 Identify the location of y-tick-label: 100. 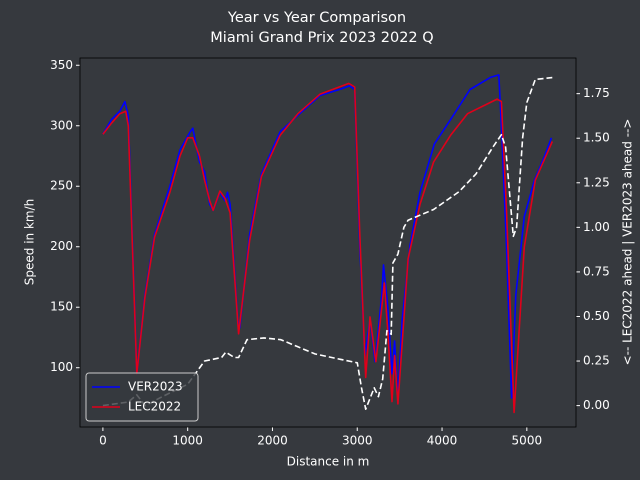
(61, 367).